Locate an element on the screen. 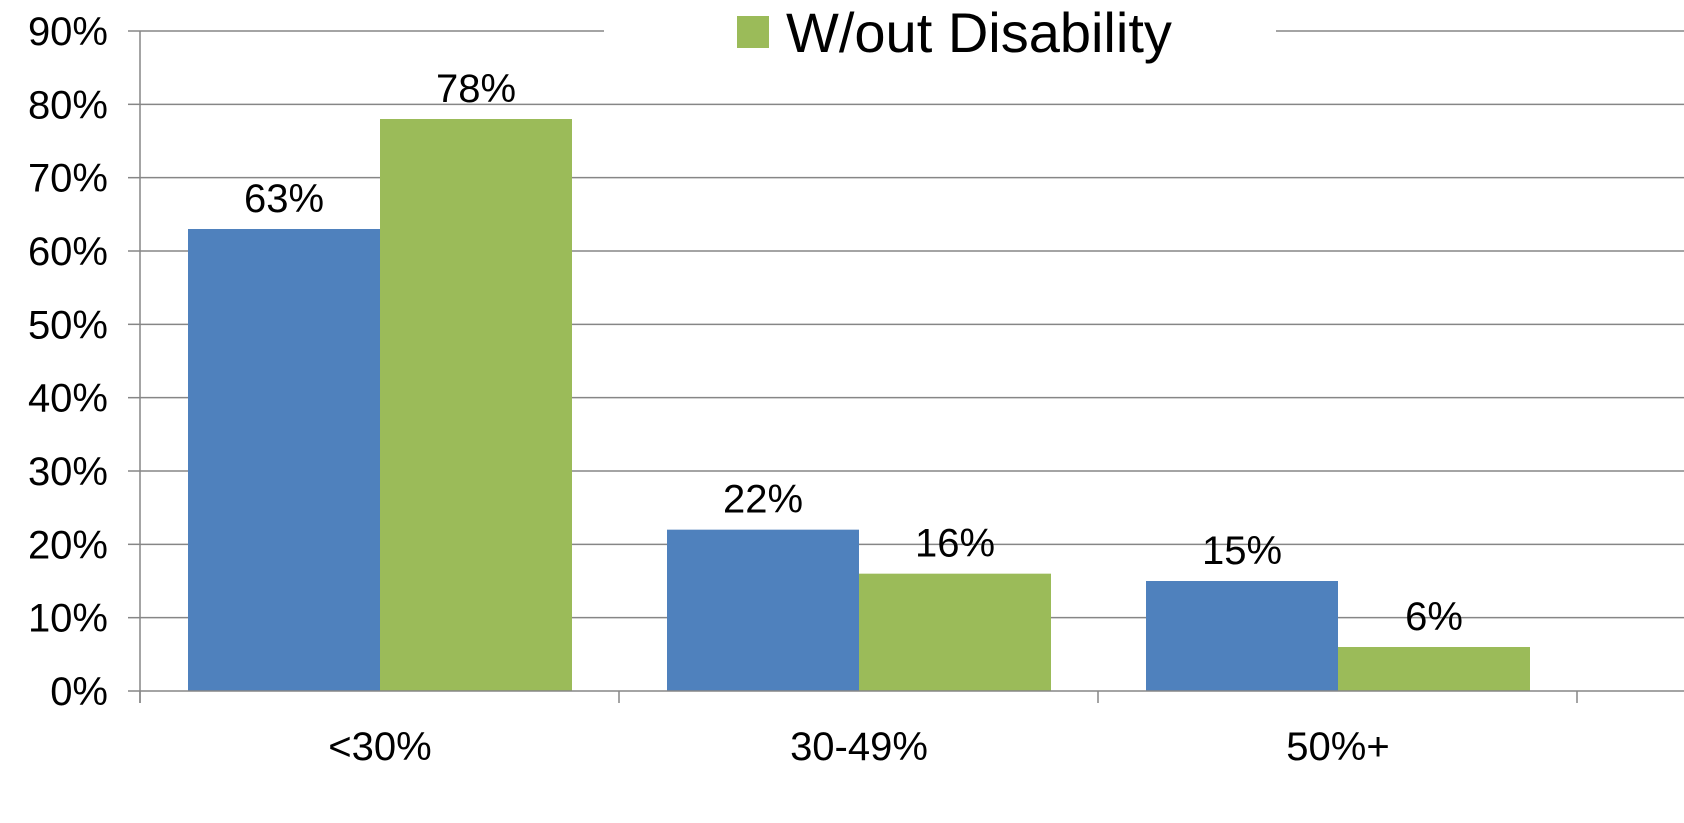 This screenshot has height=823, width=1684. data-label: 22% is located at coordinates (763, 500).